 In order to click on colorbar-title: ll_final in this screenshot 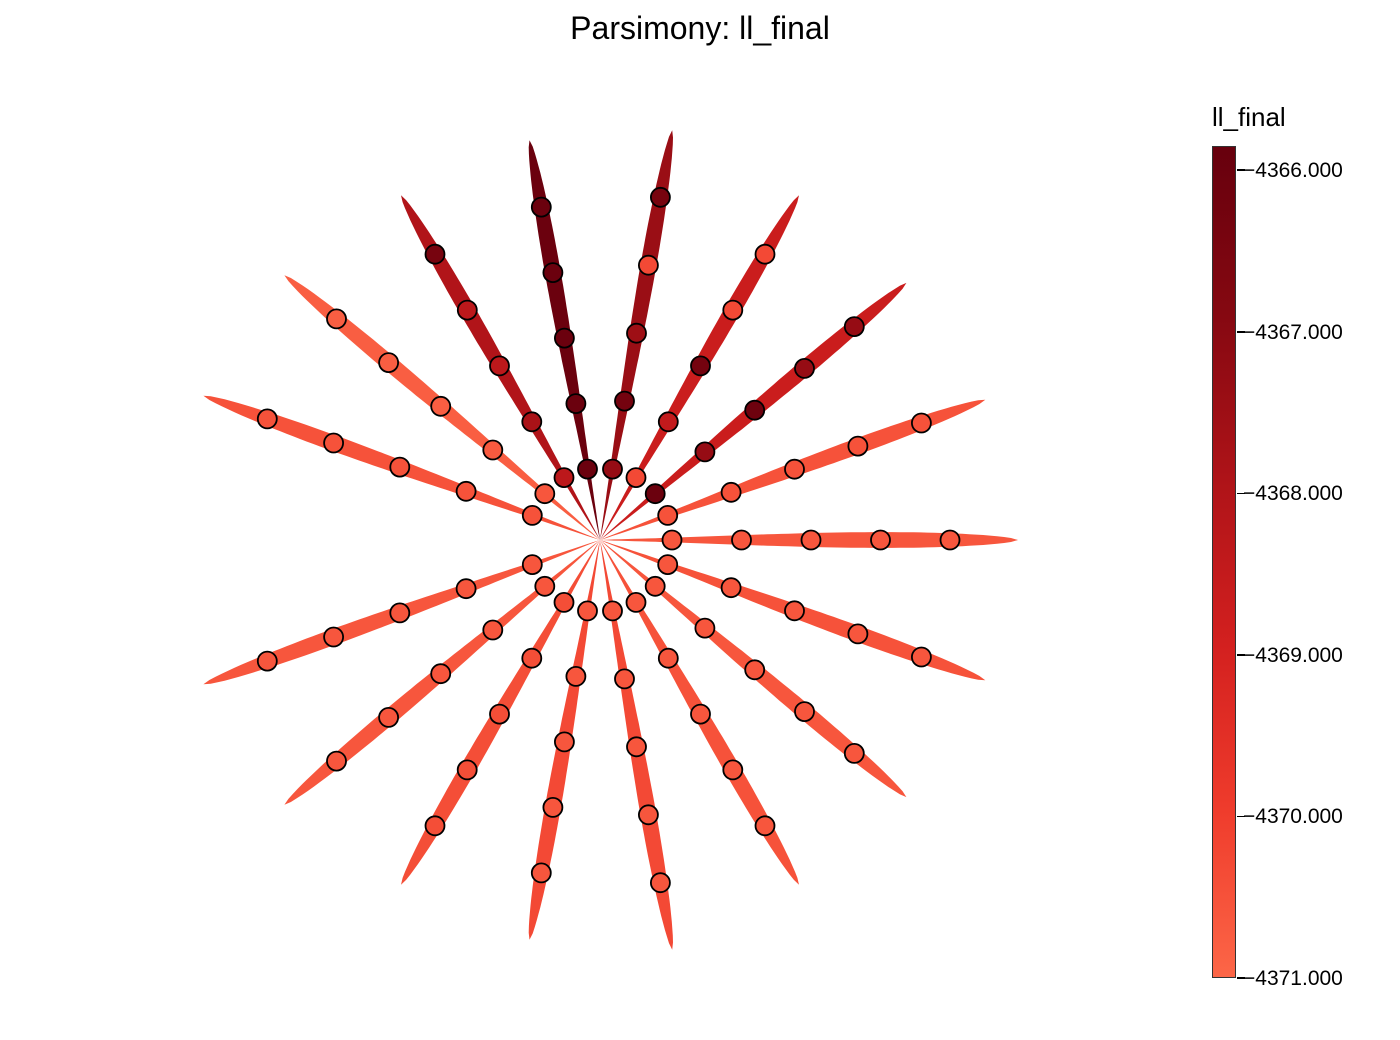, I will do `click(1249, 117)`.